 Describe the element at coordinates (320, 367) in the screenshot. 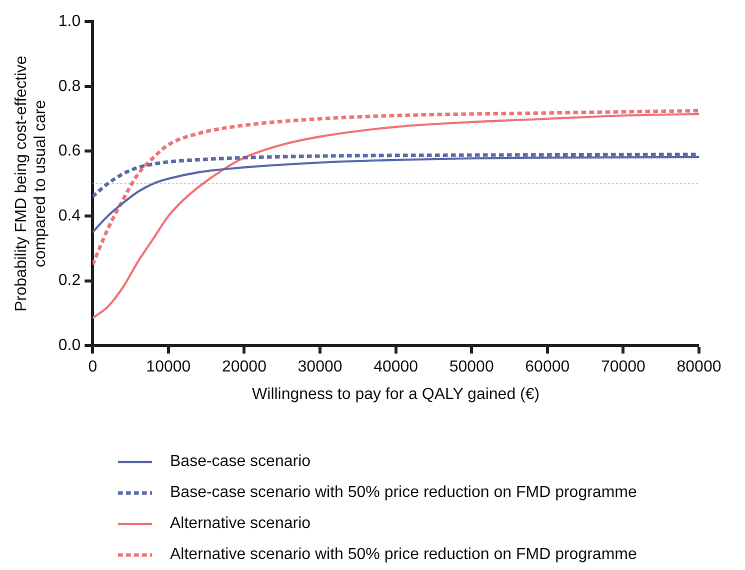

I see `x-tick-label: 30000` at that location.